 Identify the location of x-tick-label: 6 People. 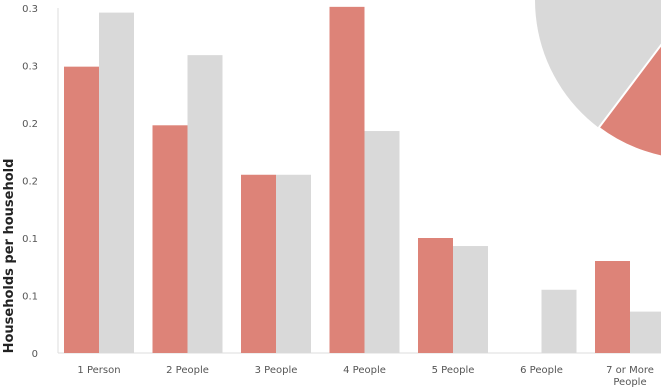
(541, 370).